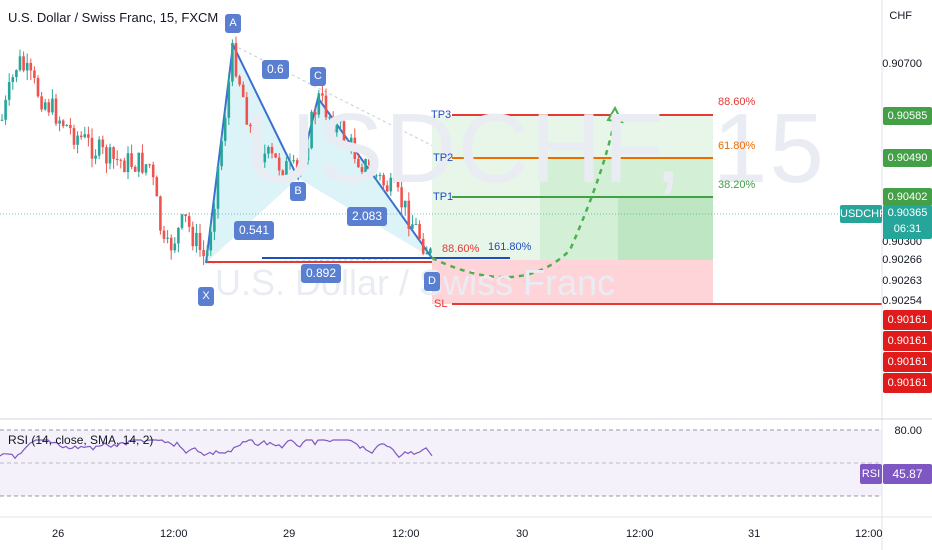  I want to click on ratio-xb-badge: 0.541, so click(254, 230).